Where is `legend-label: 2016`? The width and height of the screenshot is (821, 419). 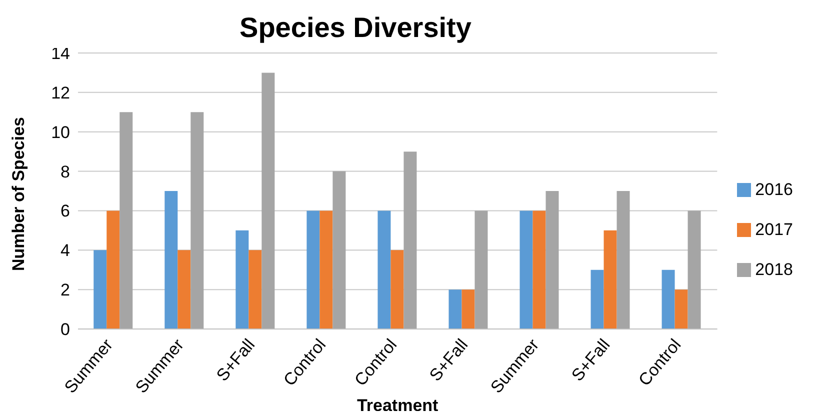 legend-label: 2016 is located at coordinates (774, 189).